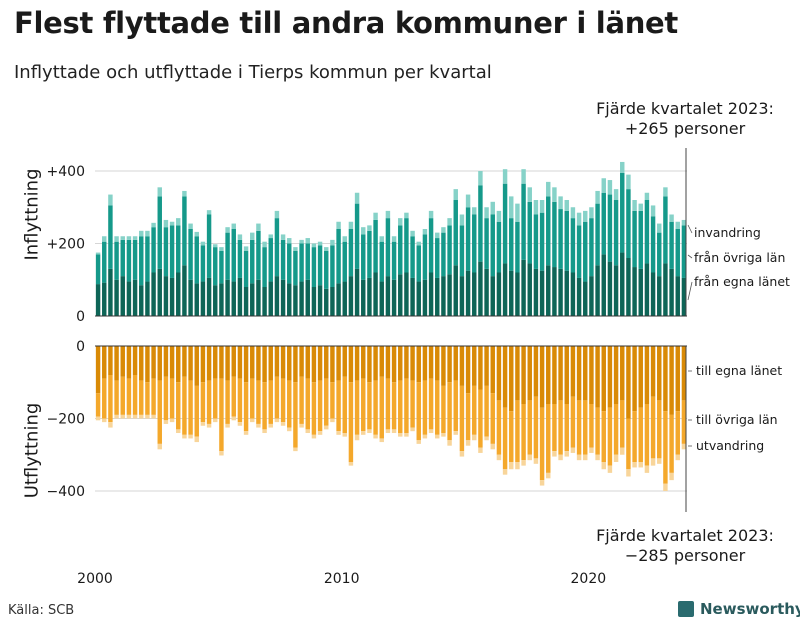  What do you see at coordinates (80, 317) in the screenshot?
I see `ytick-in: 0` at bounding box center [80, 317].